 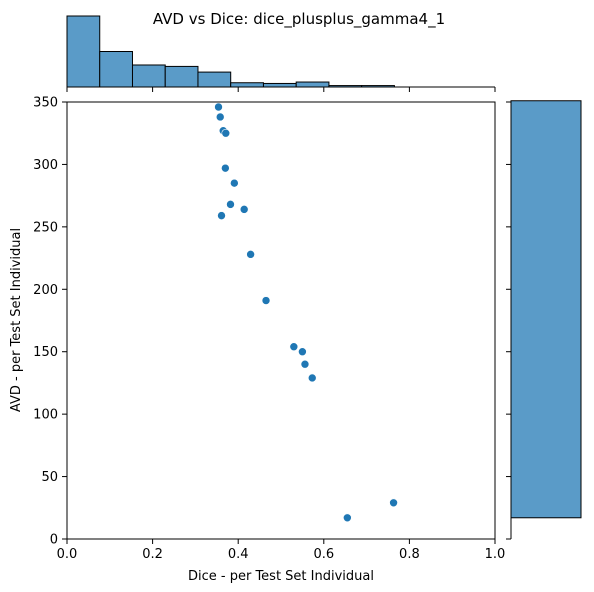 What do you see at coordinates (49, 477) in the screenshot?
I see `y-tick-label: 50` at bounding box center [49, 477].